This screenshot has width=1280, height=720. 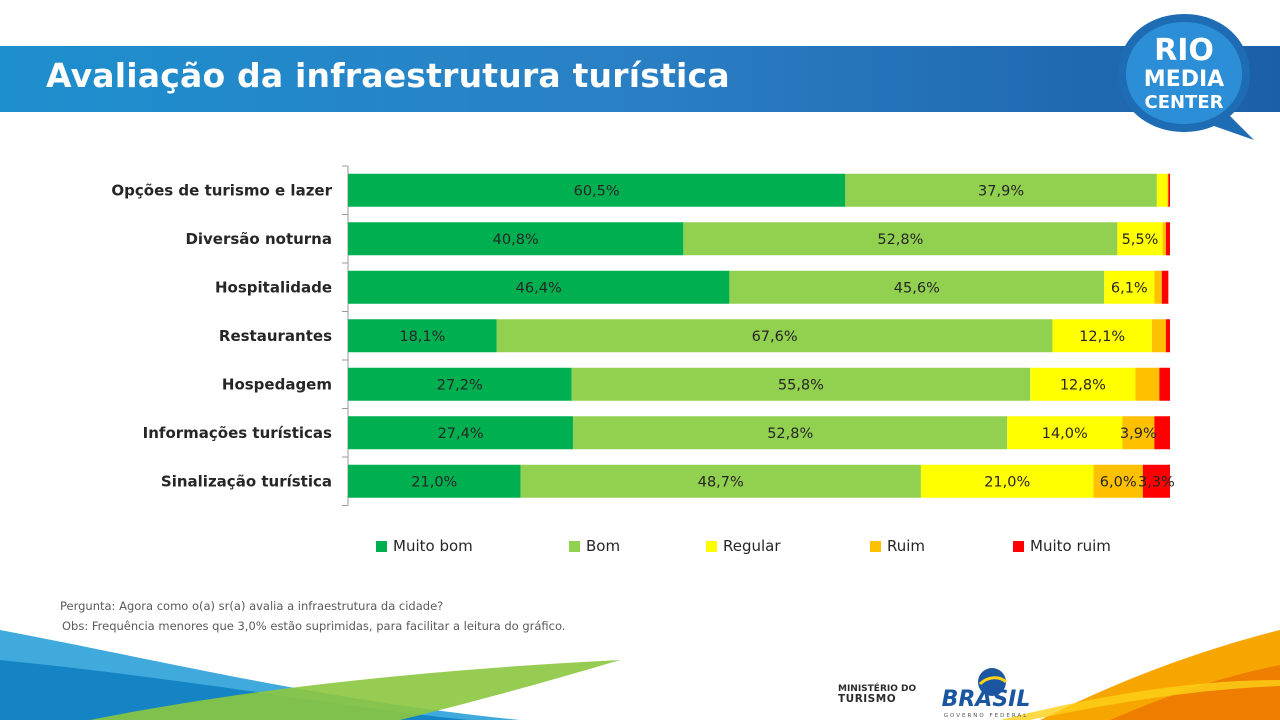 I want to click on ministry-line2: TURISMO, so click(x=867, y=699).